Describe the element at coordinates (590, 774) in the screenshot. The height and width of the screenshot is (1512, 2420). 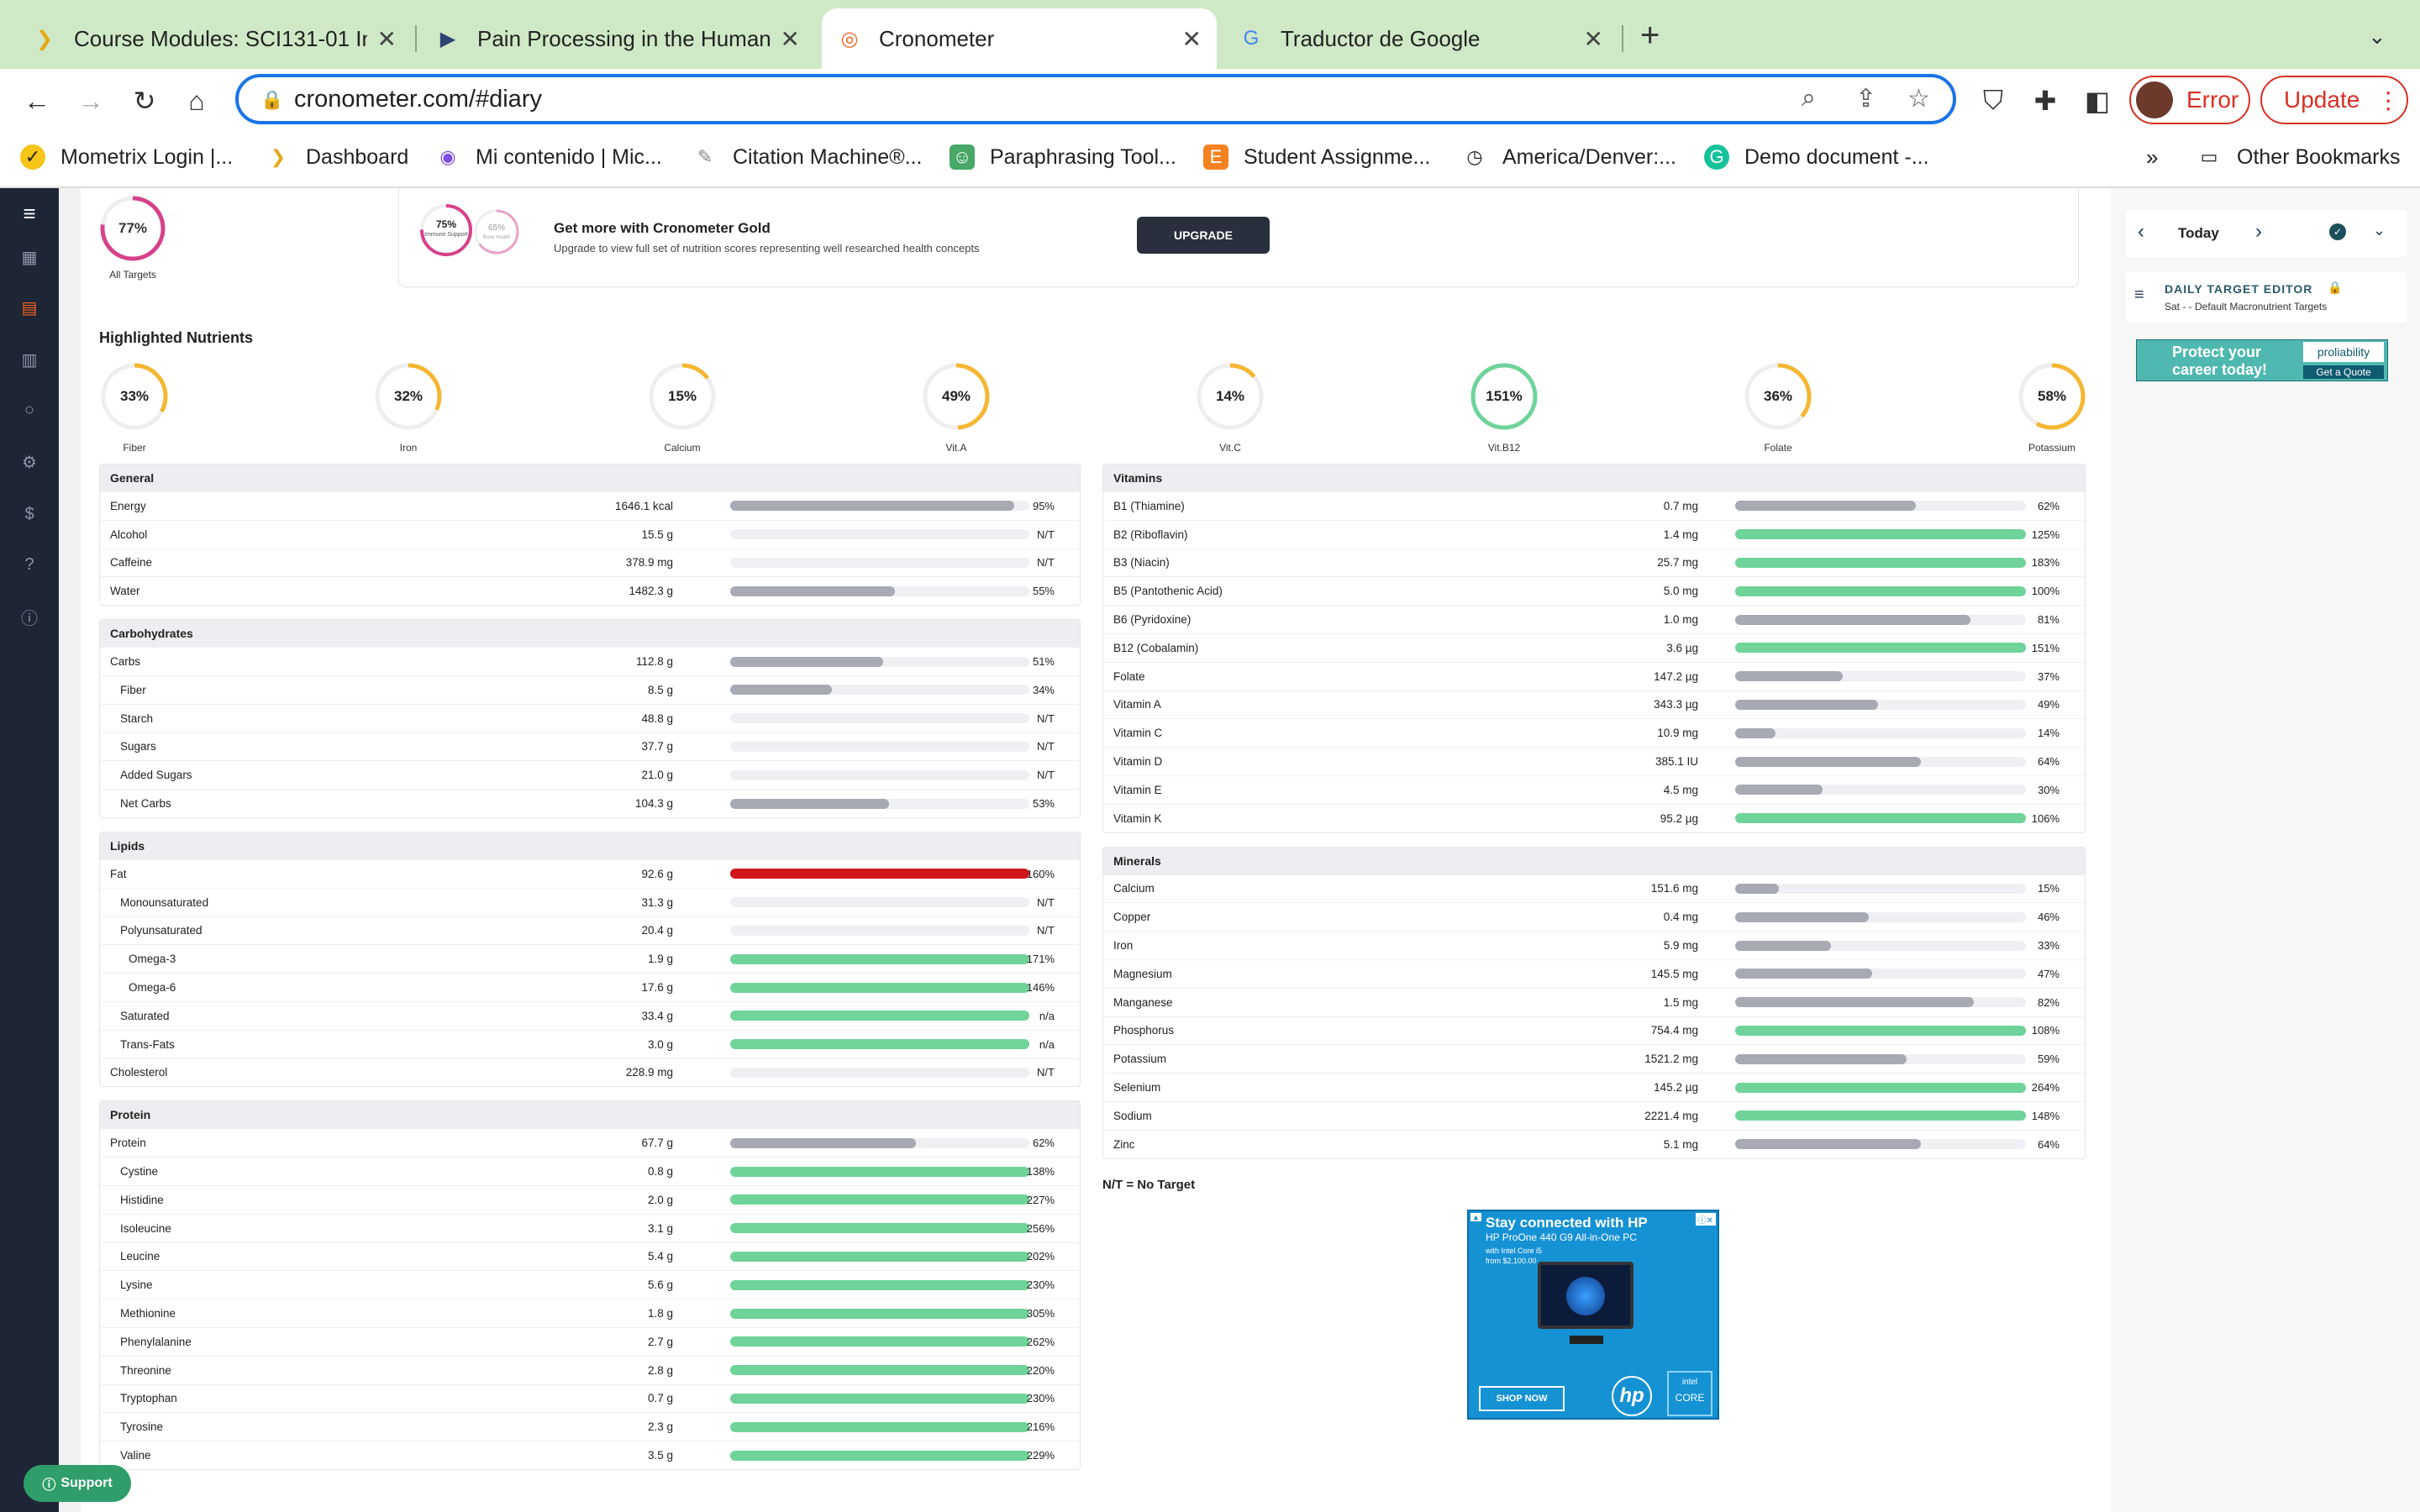
I see `nutrient-row: Added Sugars 21.0 g N/T` at that location.